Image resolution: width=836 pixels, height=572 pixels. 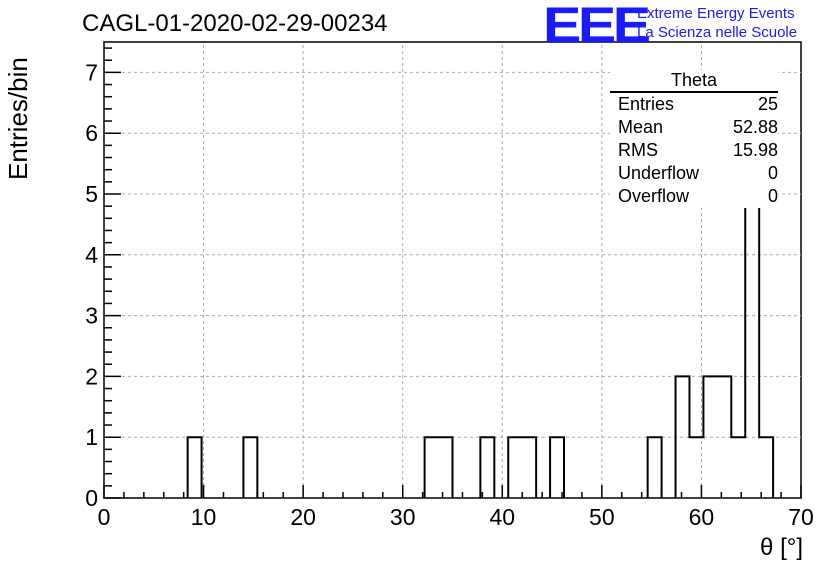 I want to click on y-tick-label: 5, so click(x=91, y=194).